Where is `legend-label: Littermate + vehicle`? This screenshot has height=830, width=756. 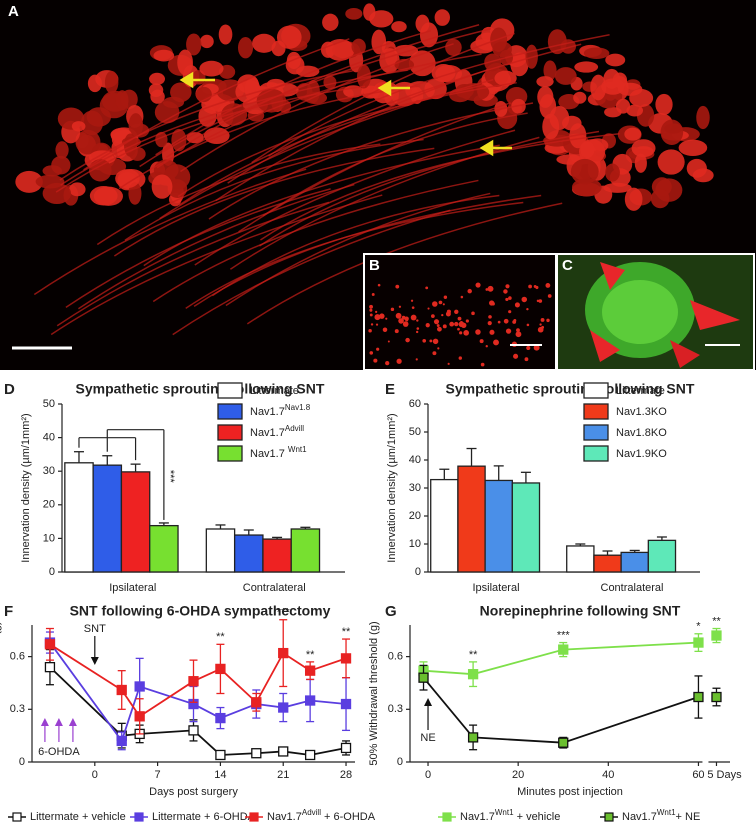
legend-label: Littermate + vehicle is located at coordinates (78, 817).